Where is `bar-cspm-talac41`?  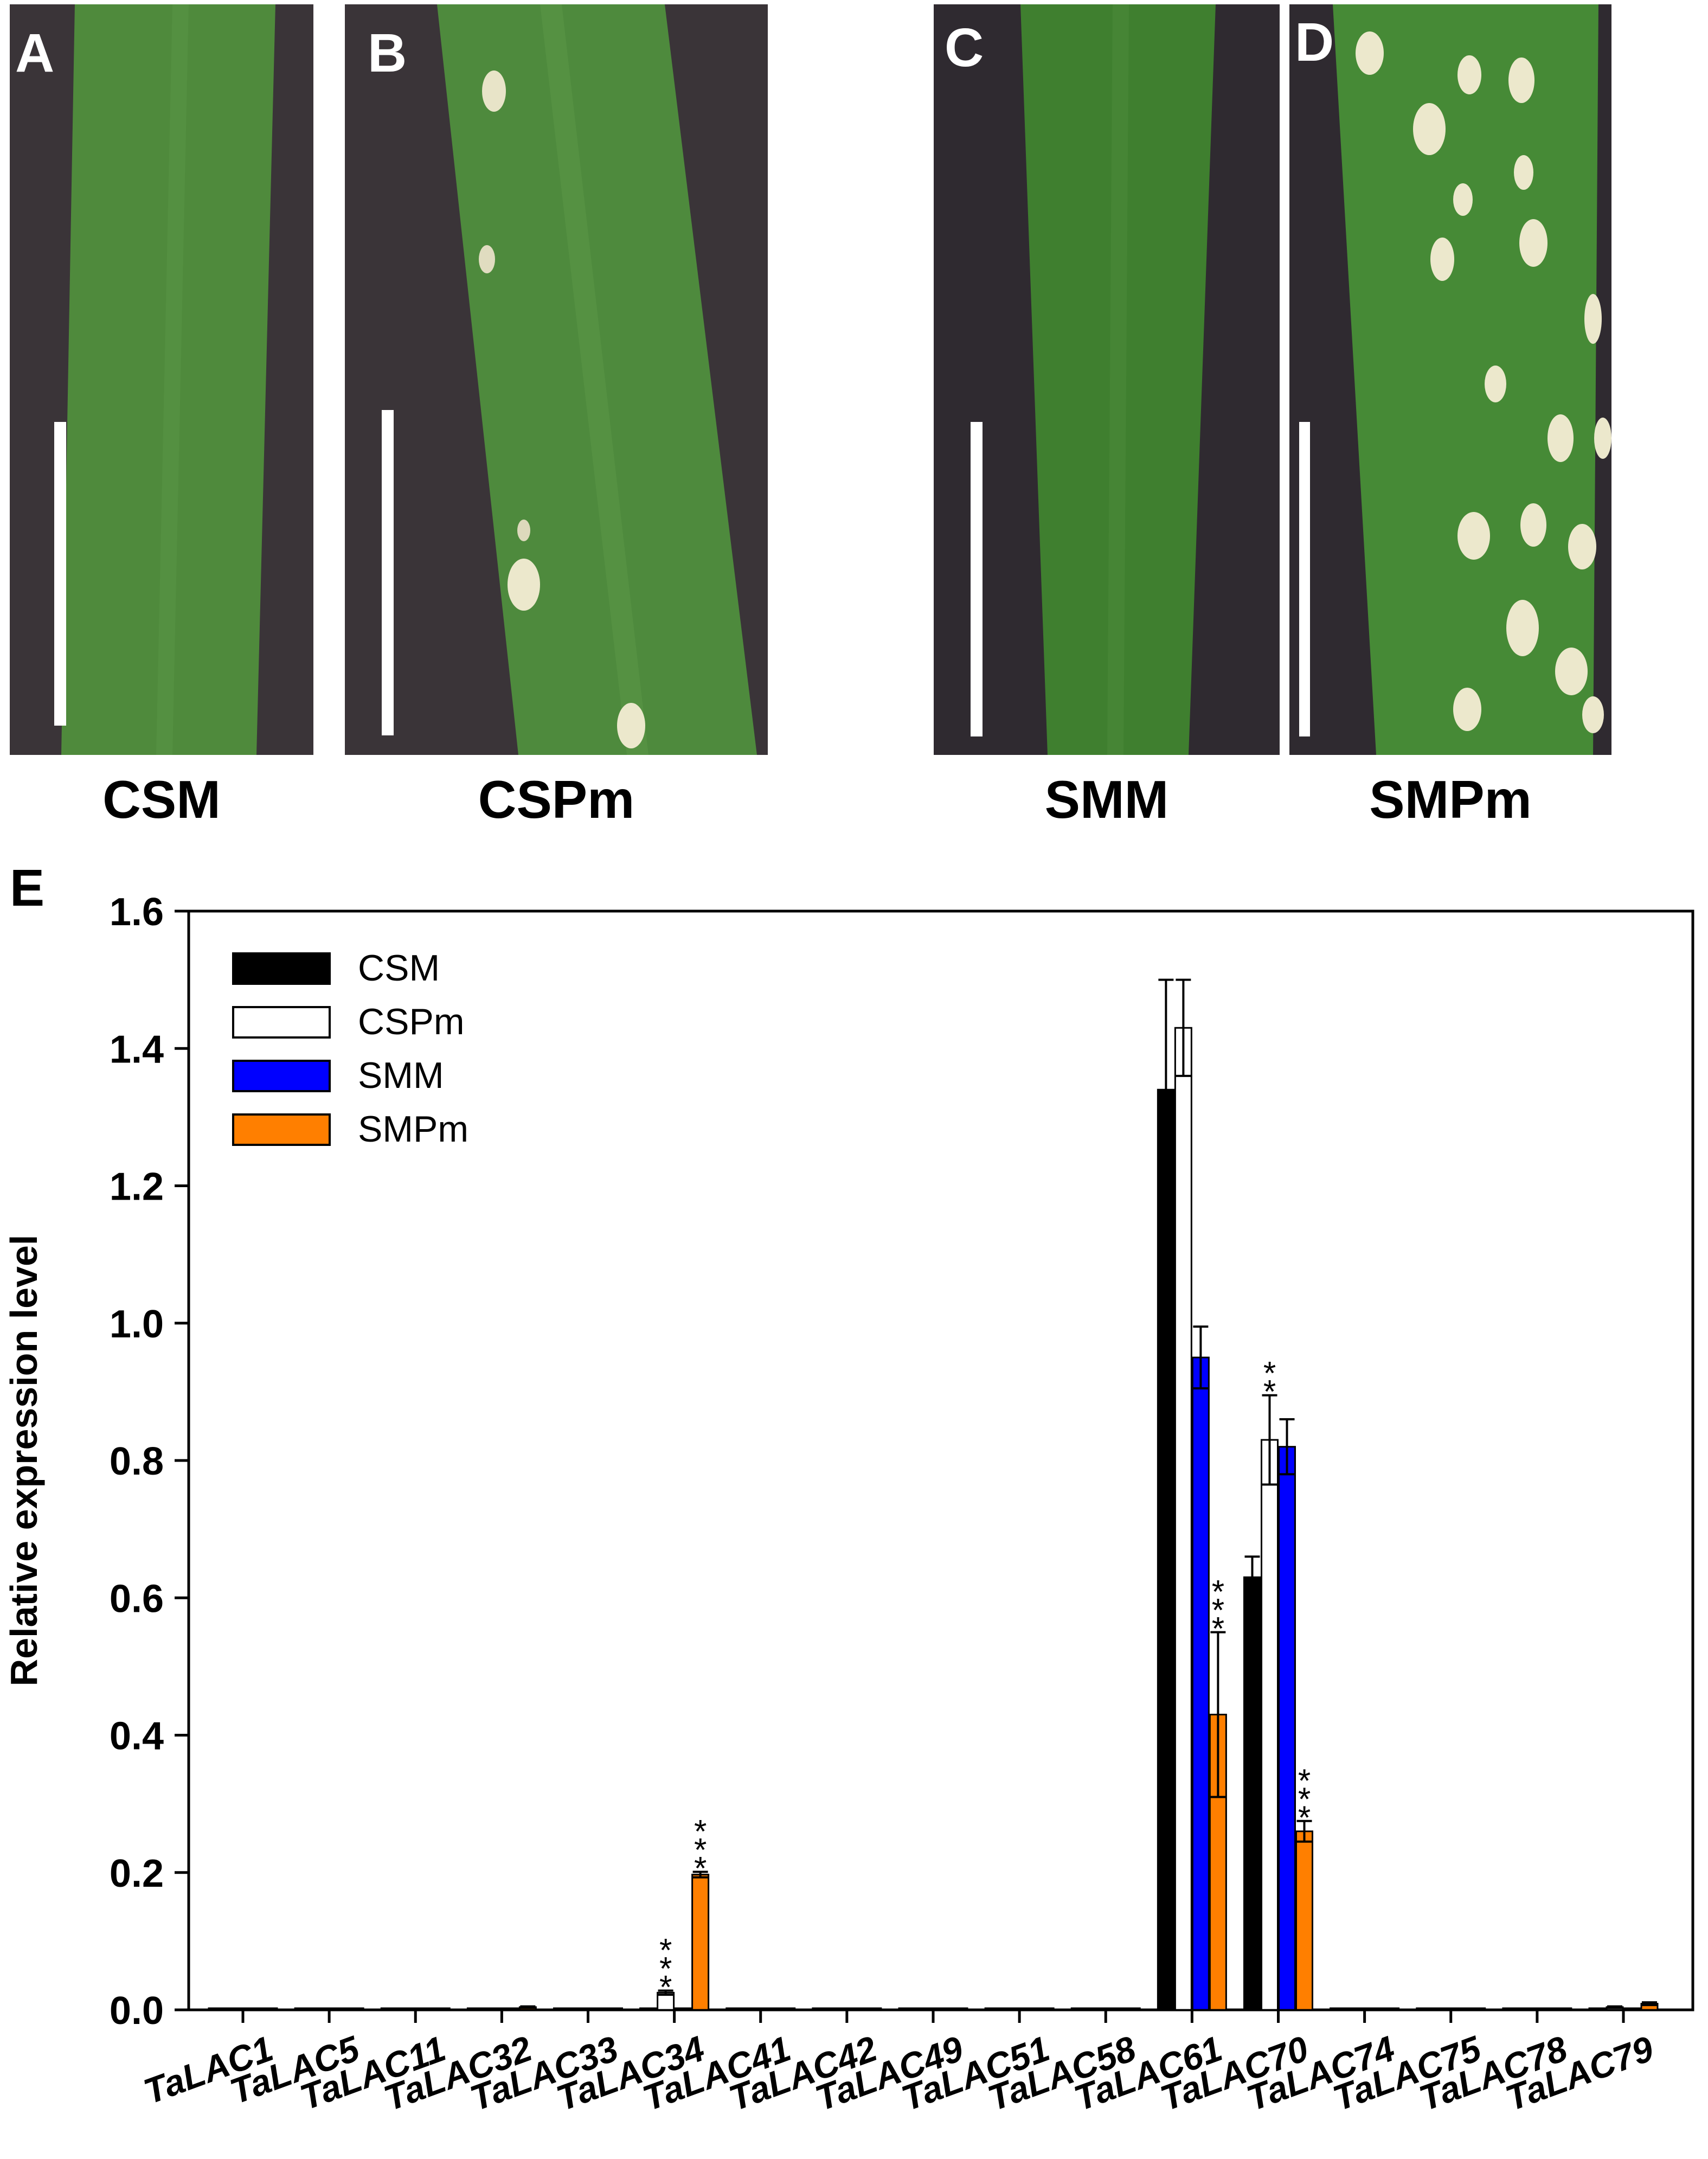
bar-cspm-talac41 is located at coordinates (752, 2009).